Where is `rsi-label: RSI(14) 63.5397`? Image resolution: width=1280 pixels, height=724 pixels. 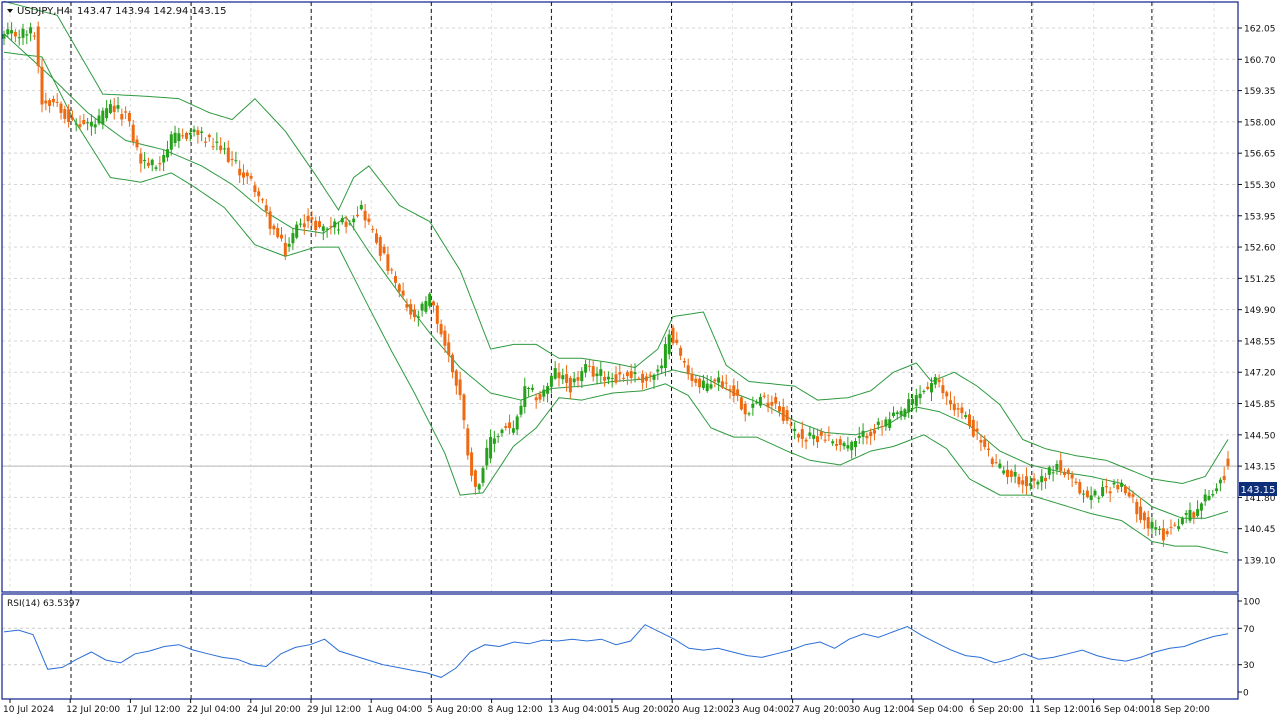
rsi-label: RSI(14) 63.5397 is located at coordinates (43, 604).